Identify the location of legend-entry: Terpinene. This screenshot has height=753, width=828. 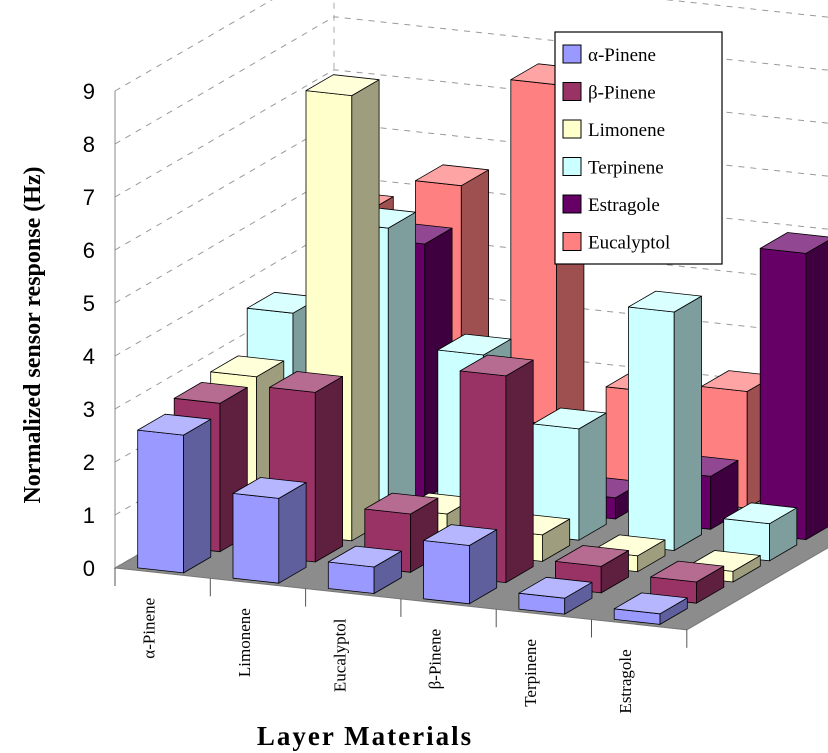
(626, 168).